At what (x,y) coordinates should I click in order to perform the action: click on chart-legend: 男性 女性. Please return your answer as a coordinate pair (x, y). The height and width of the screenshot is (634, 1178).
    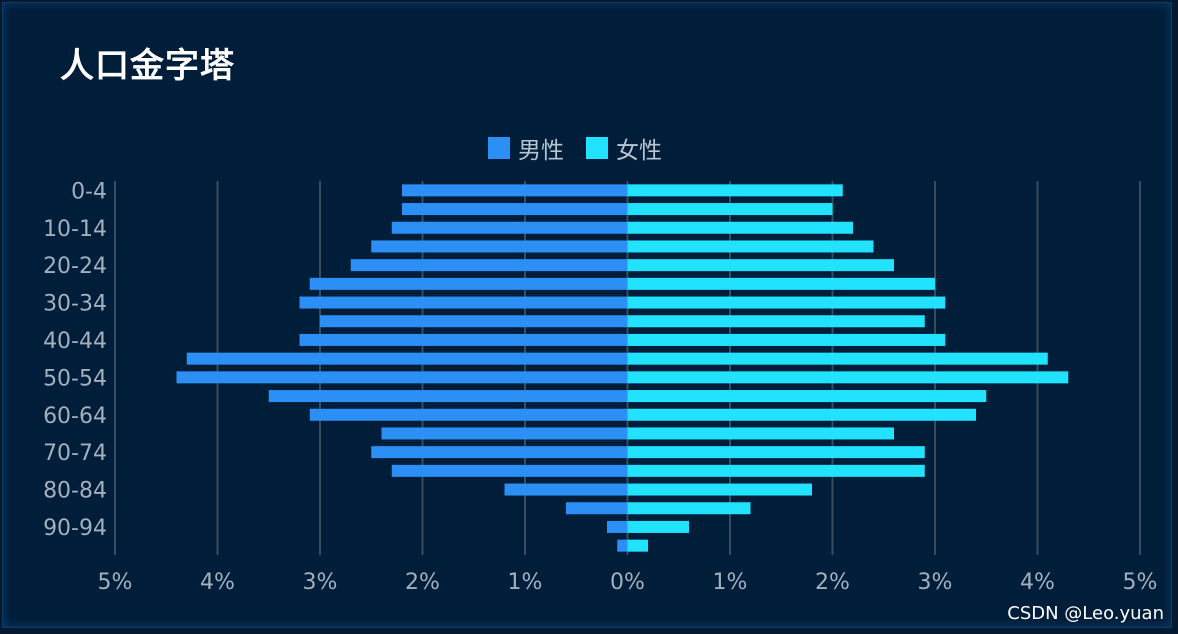
    Looking at the image, I should click on (586, 148).